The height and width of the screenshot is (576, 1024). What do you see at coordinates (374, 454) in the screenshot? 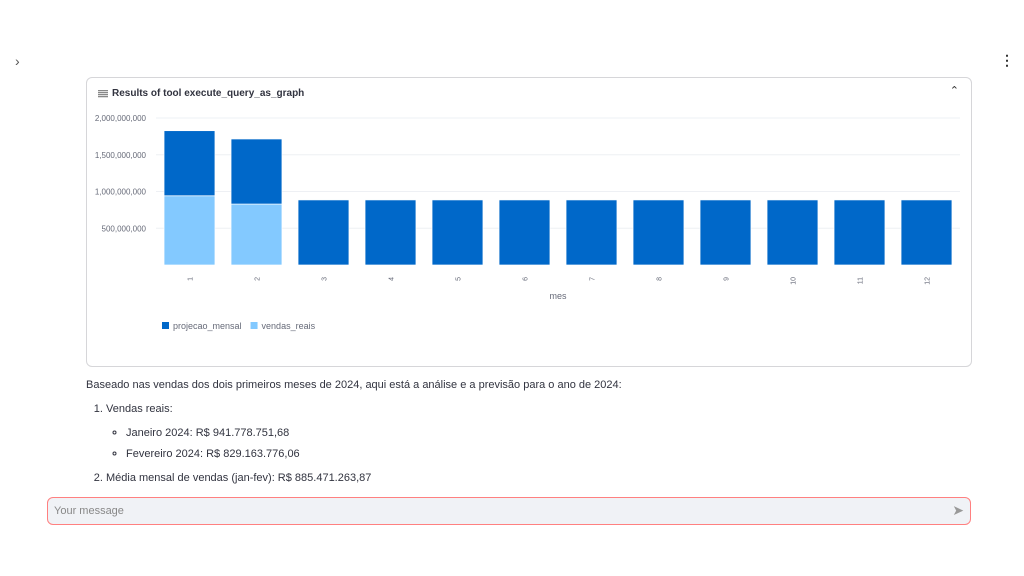
I see `list-item: Fevereiro 2024: R$ 829.163.776,06` at bounding box center [374, 454].